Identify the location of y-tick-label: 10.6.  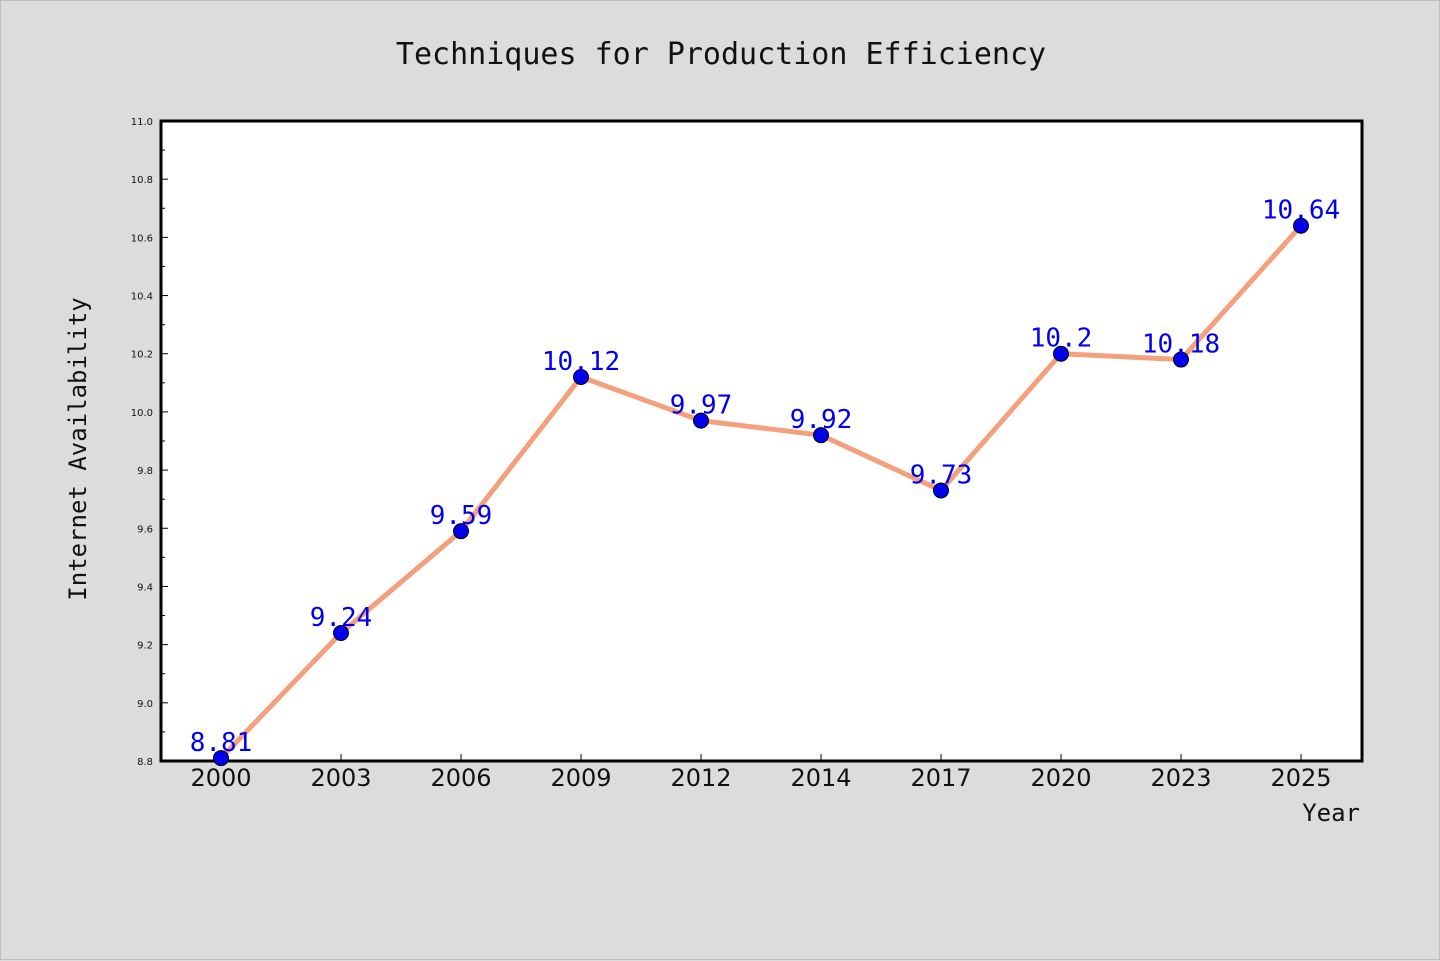
(142, 238).